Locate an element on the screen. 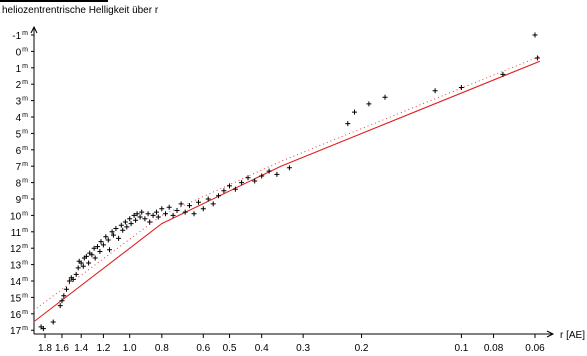 The width and height of the screenshot is (587, 356). x-tick-label: 0.8 is located at coordinates (162, 348).